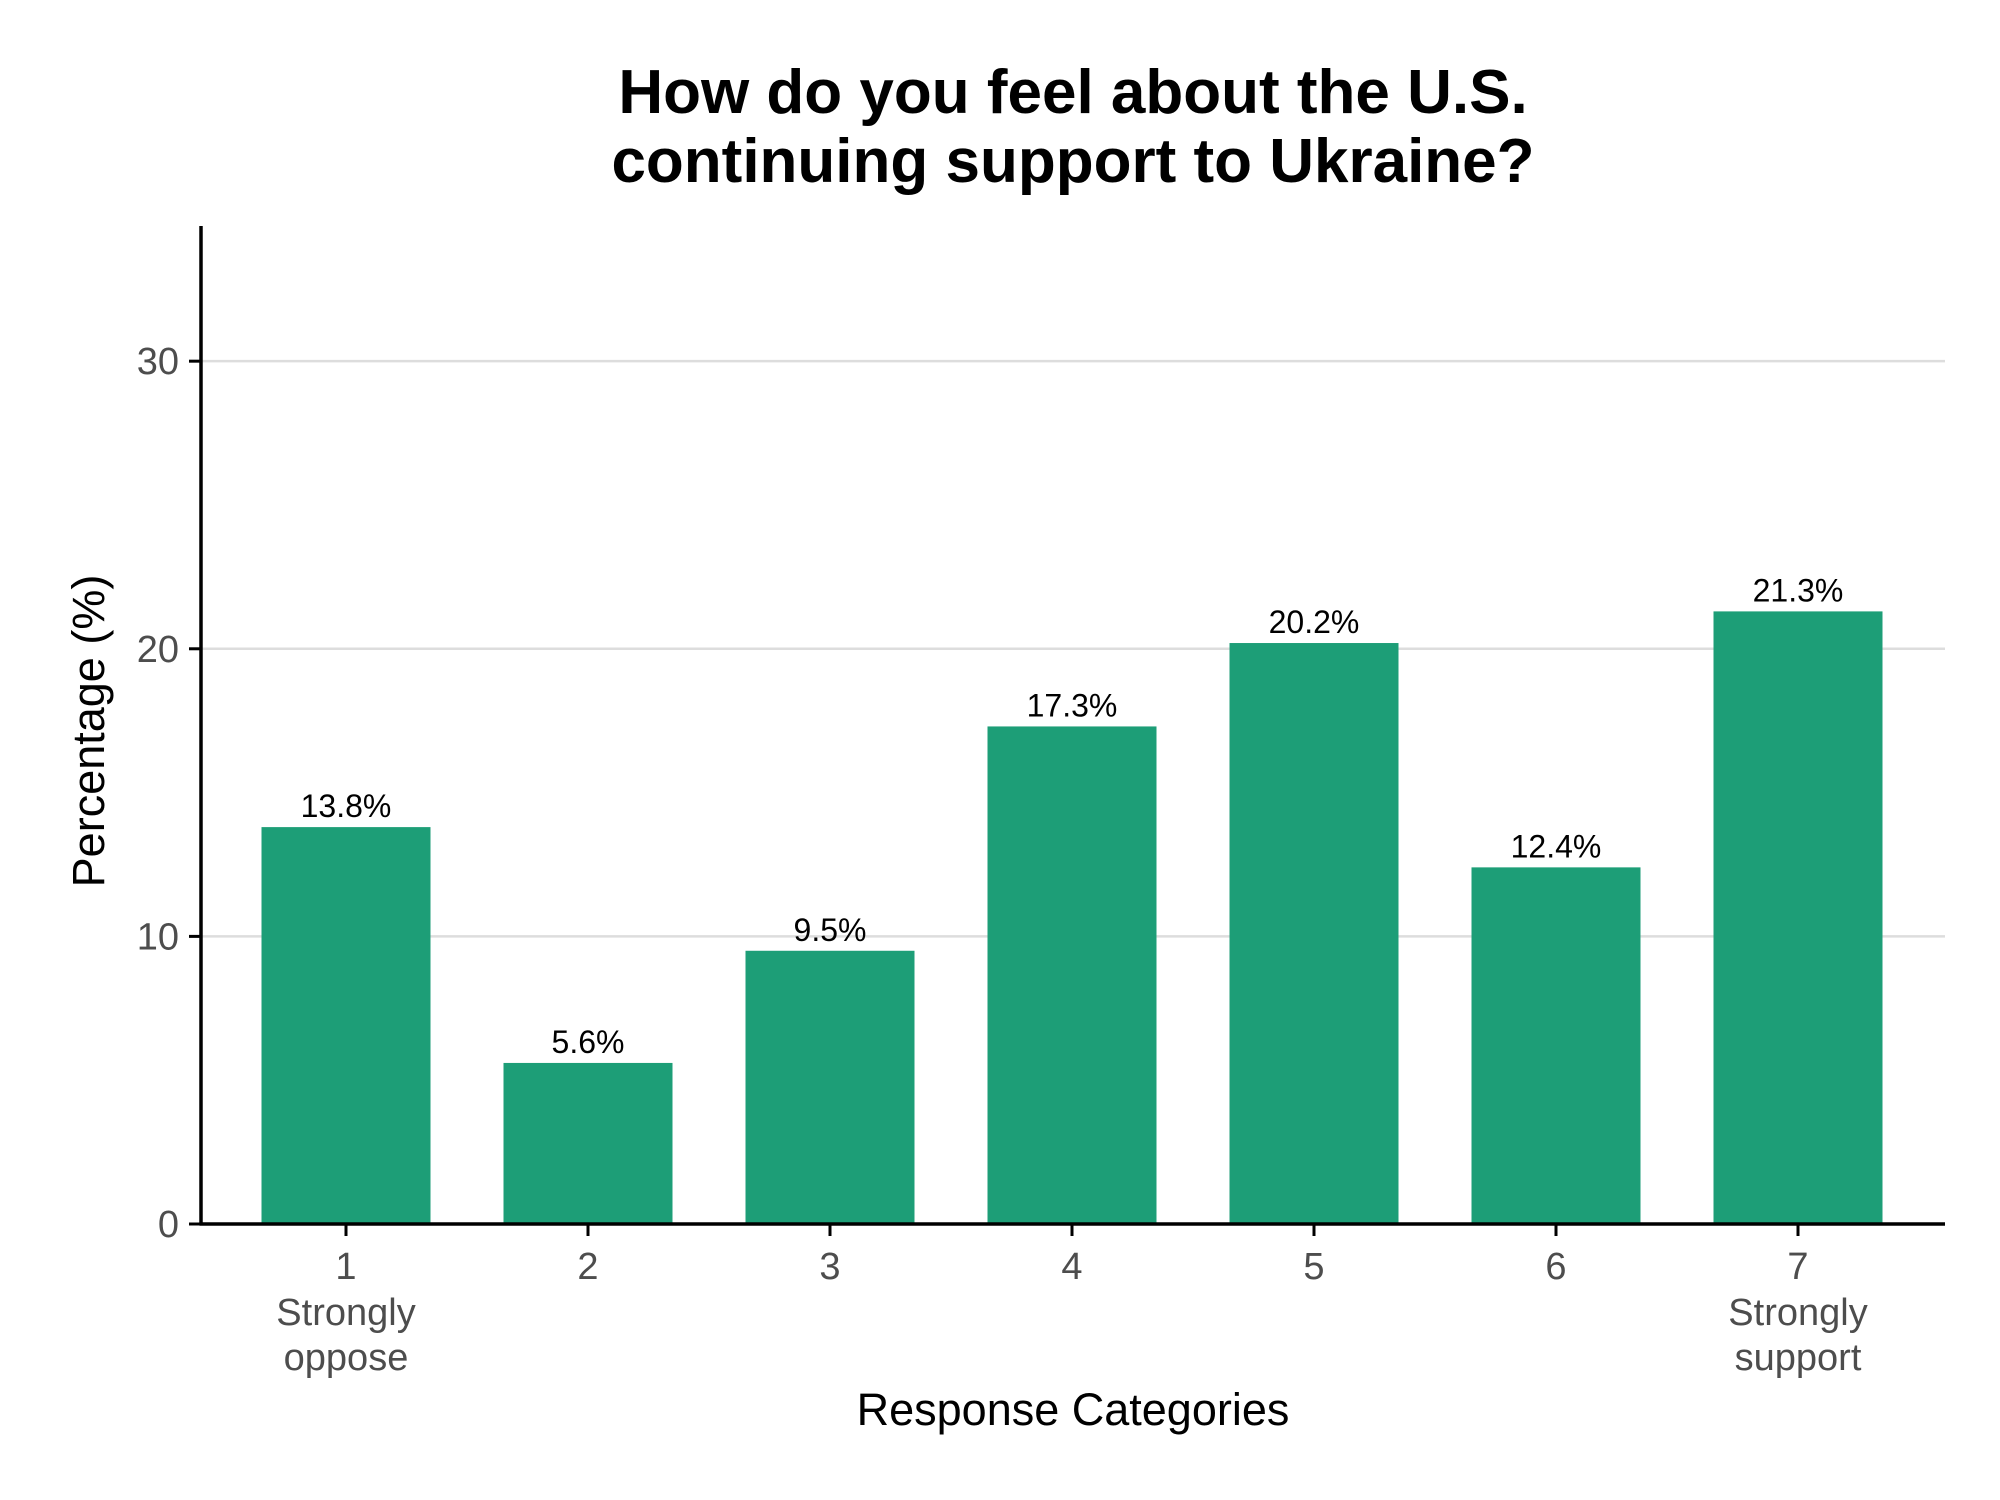  I want to click on x-axis-title: Response Categories, so click(1073, 1409).